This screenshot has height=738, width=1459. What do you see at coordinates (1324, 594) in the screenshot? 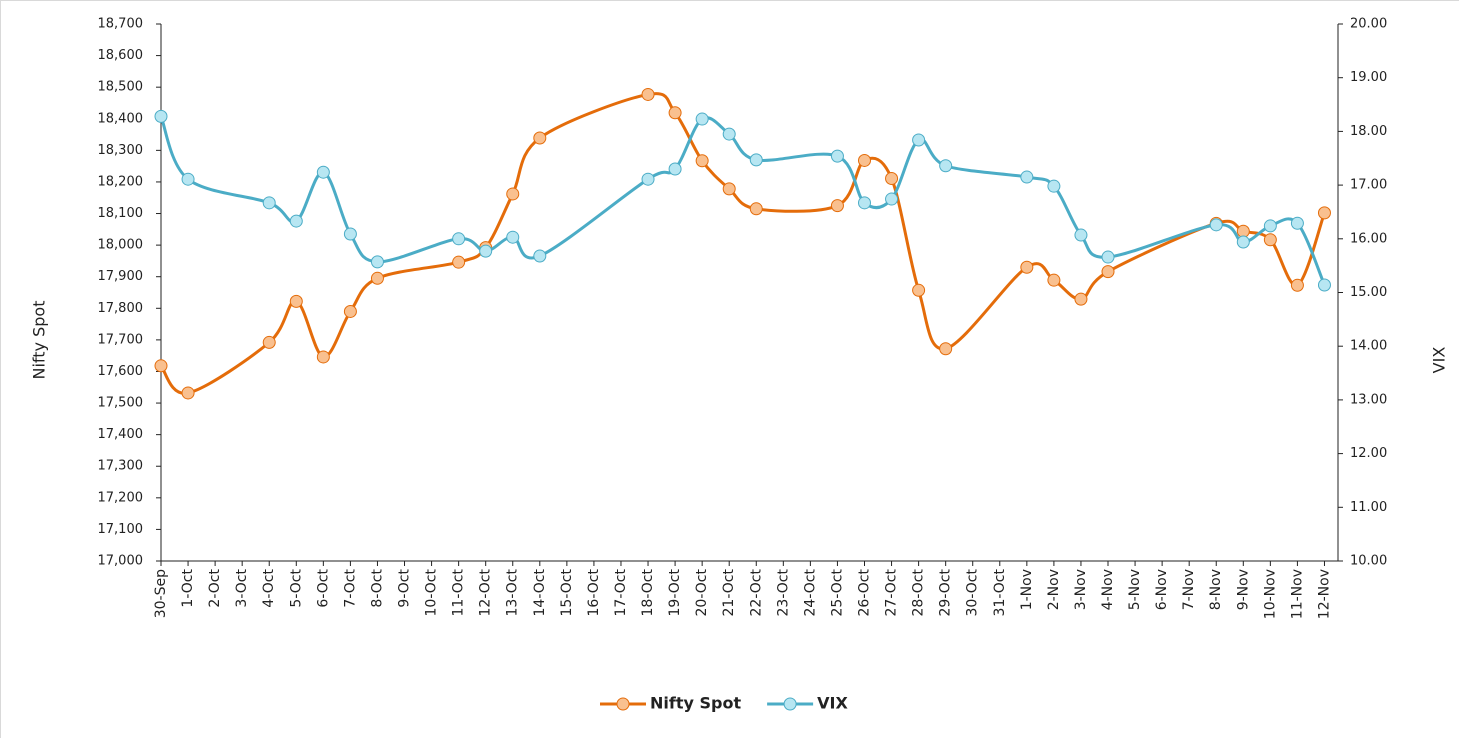
I see `x-tick-label: 12-Nov` at bounding box center [1324, 594].